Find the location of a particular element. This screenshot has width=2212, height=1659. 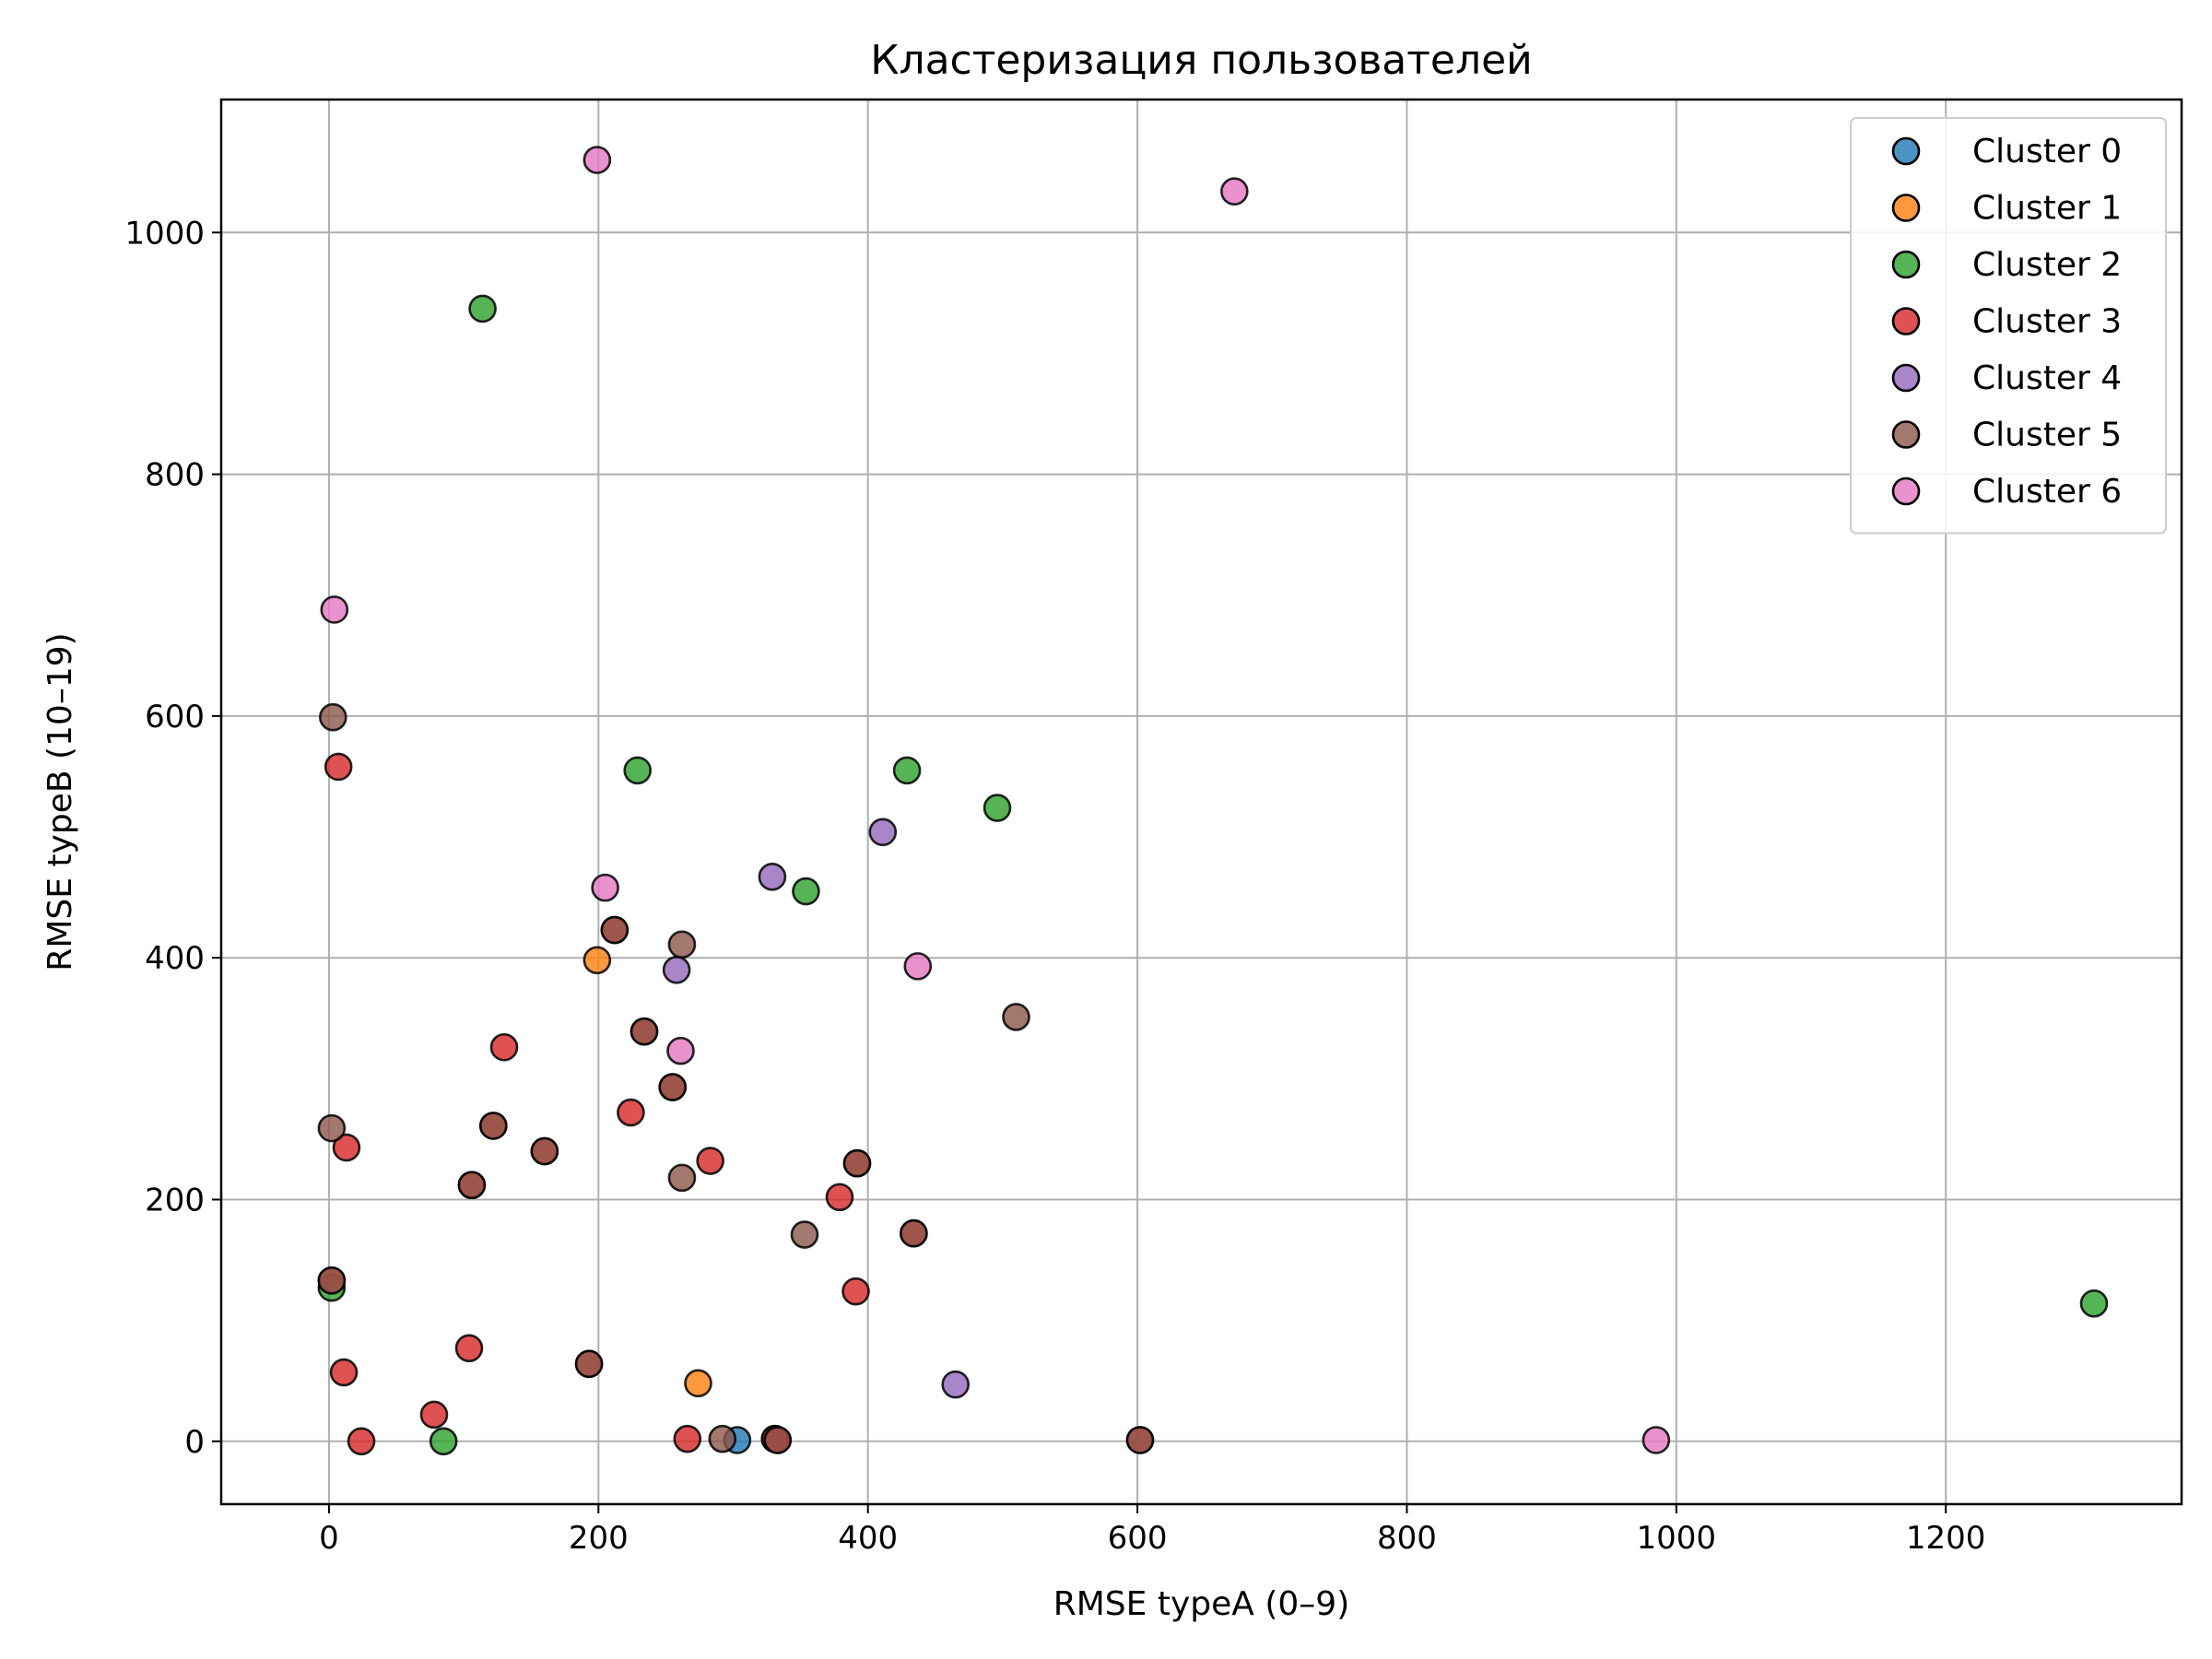

chart-title: Кластеризация пользователей is located at coordinates (1201, 60).